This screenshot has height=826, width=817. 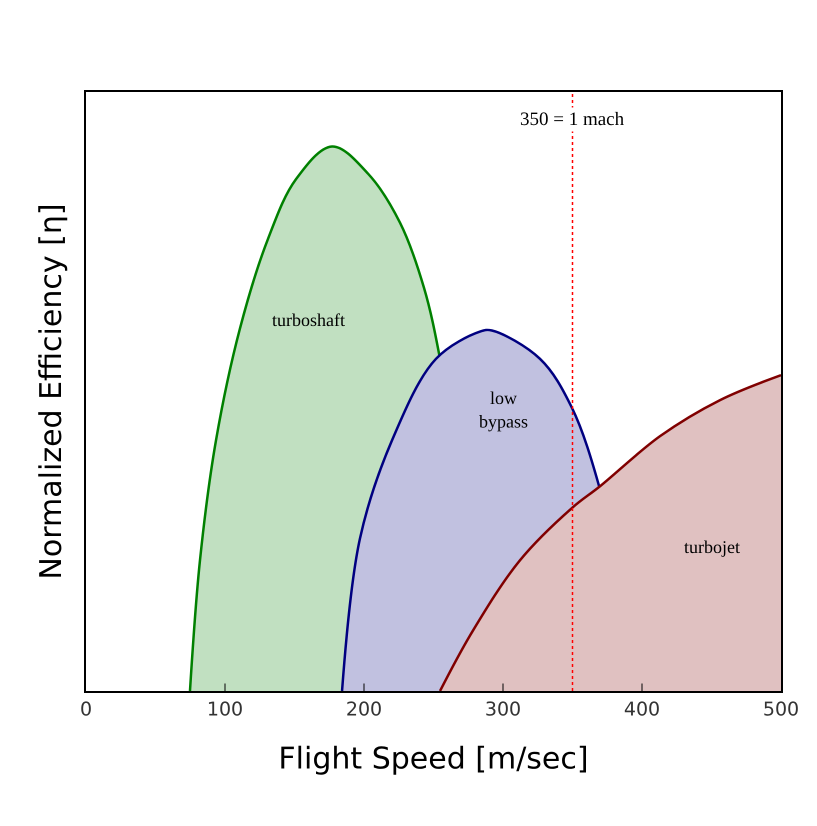 I want to click on x-tick-label: 300, so click(x=503, y=709).